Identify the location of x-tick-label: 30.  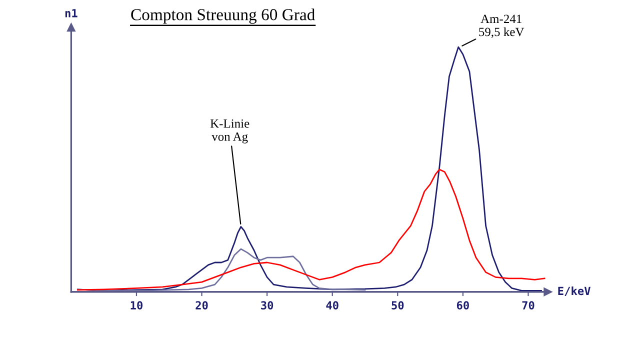
(267, 305).